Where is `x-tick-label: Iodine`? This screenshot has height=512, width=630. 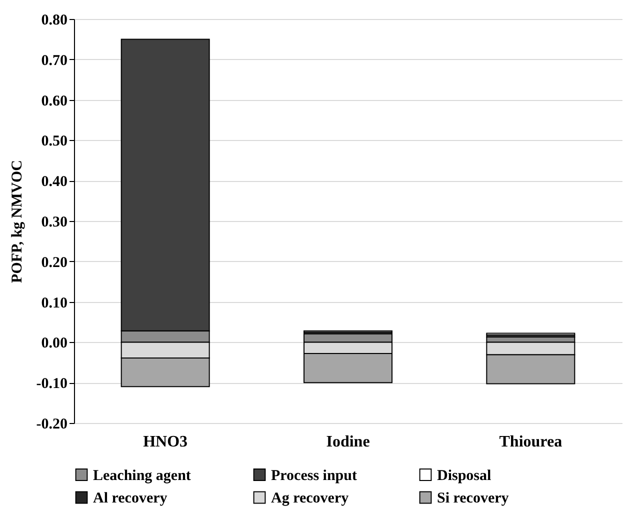 x-tick-label: Iodine is located at coordinates (348, 442).